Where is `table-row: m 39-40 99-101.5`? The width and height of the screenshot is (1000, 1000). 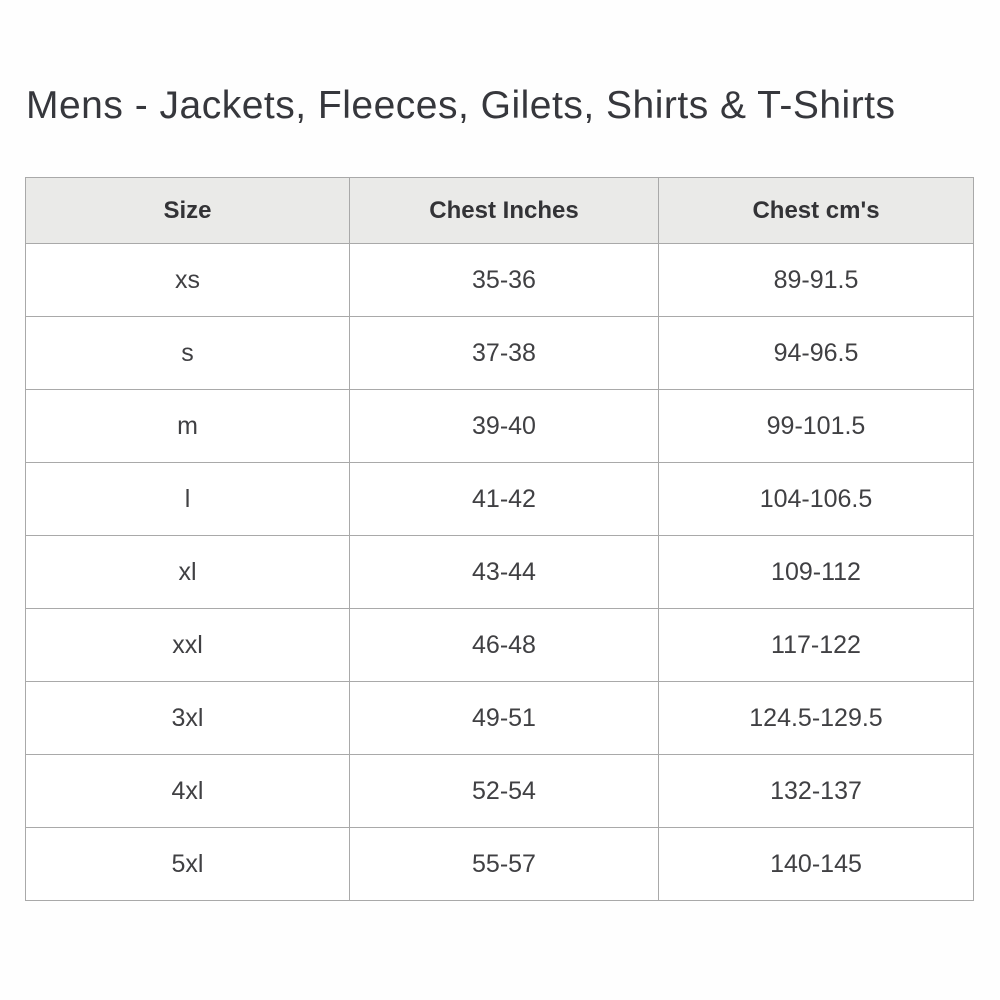 table-row: m 39-40 99-101.5 is located at coordinates (499, 426).